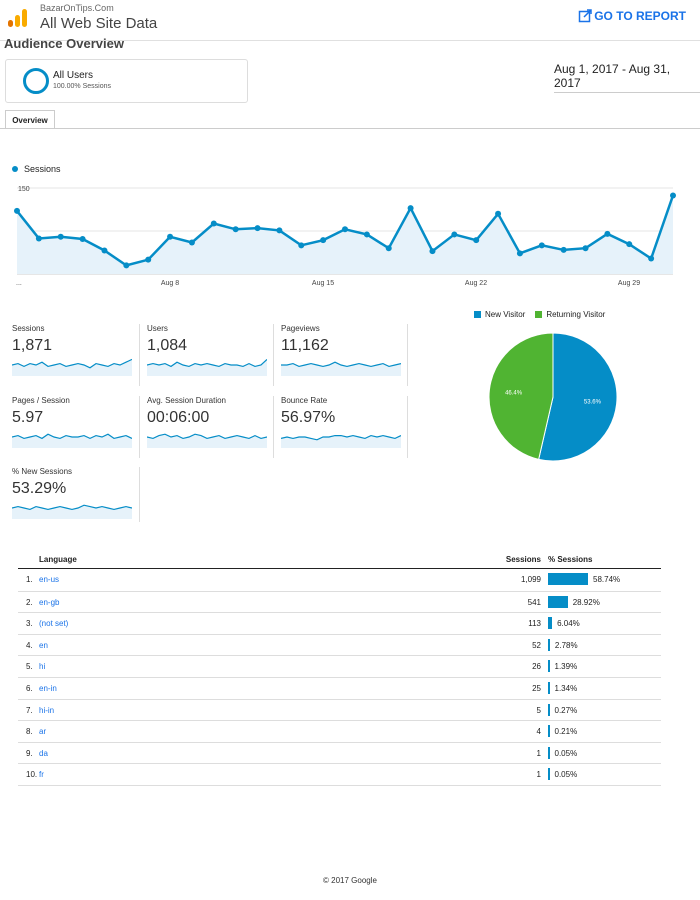  I want to click on metric-sessions: Sessions 1,871, so click(74, 355).